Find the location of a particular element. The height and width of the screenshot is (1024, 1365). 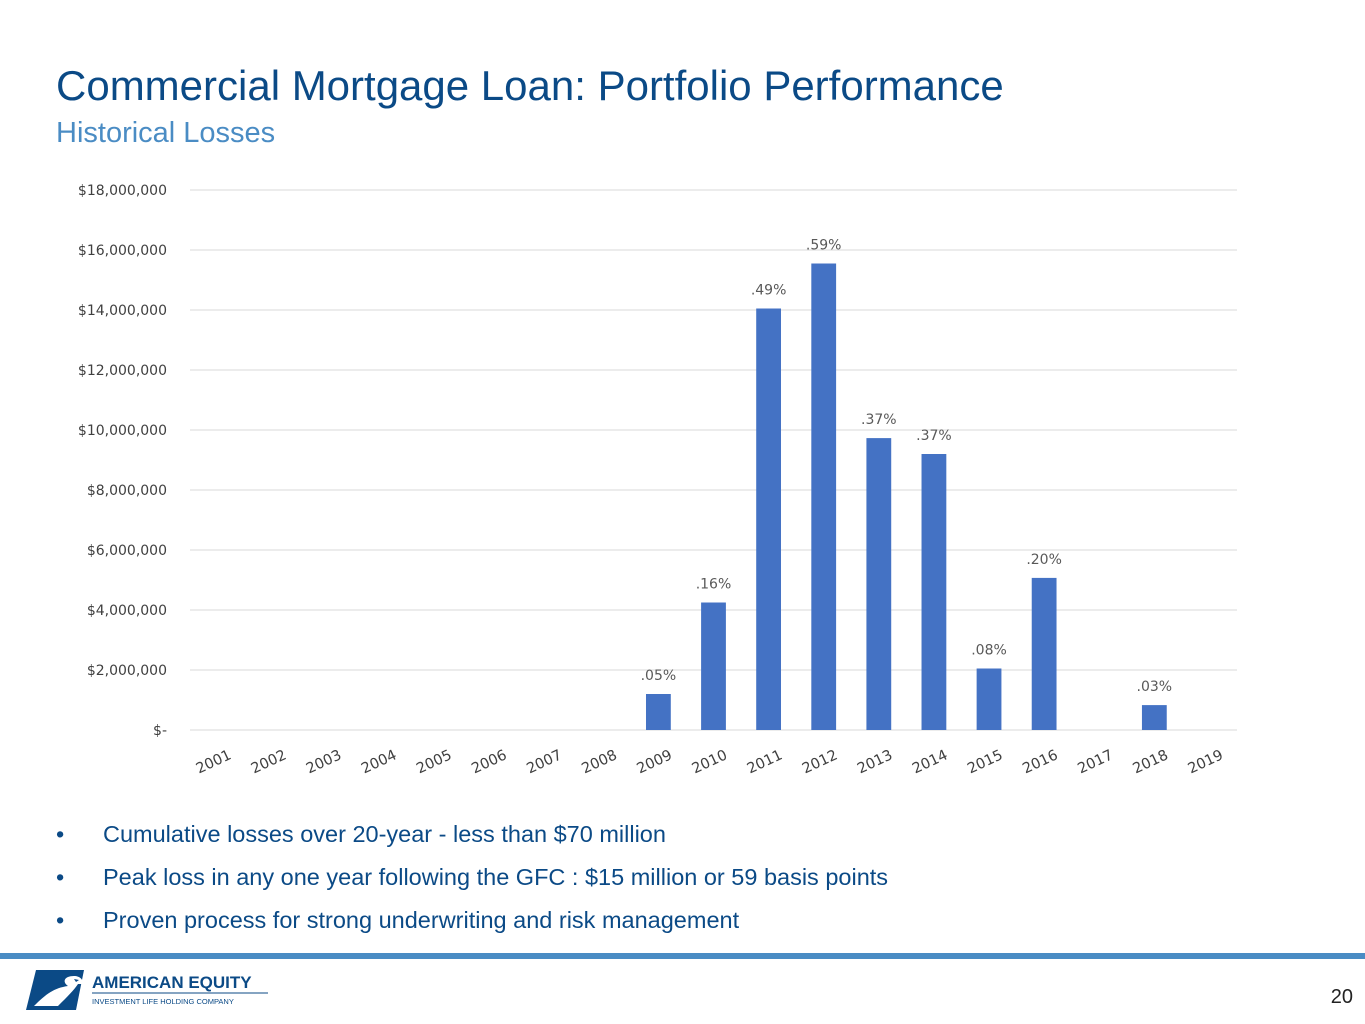

x-tick-label: 2008 is located at coordinates (599, 762).